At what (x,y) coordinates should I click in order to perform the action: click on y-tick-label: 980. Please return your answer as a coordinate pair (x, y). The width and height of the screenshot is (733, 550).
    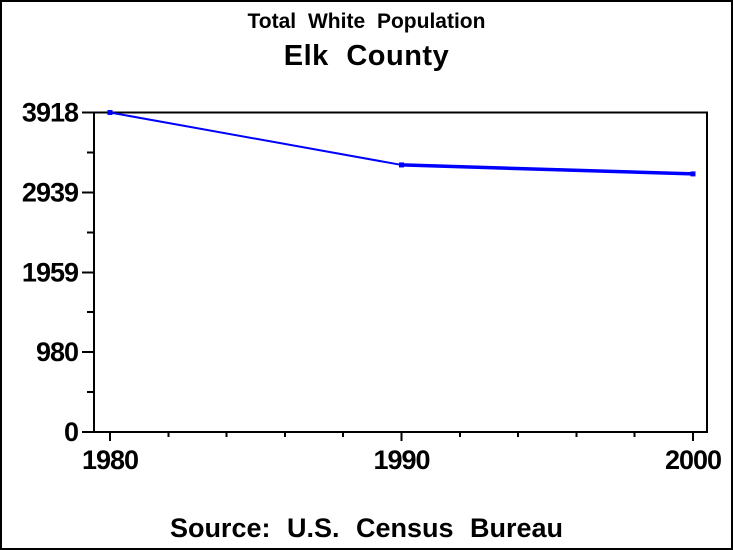
    Looking at the image, I should click on (57, 352).